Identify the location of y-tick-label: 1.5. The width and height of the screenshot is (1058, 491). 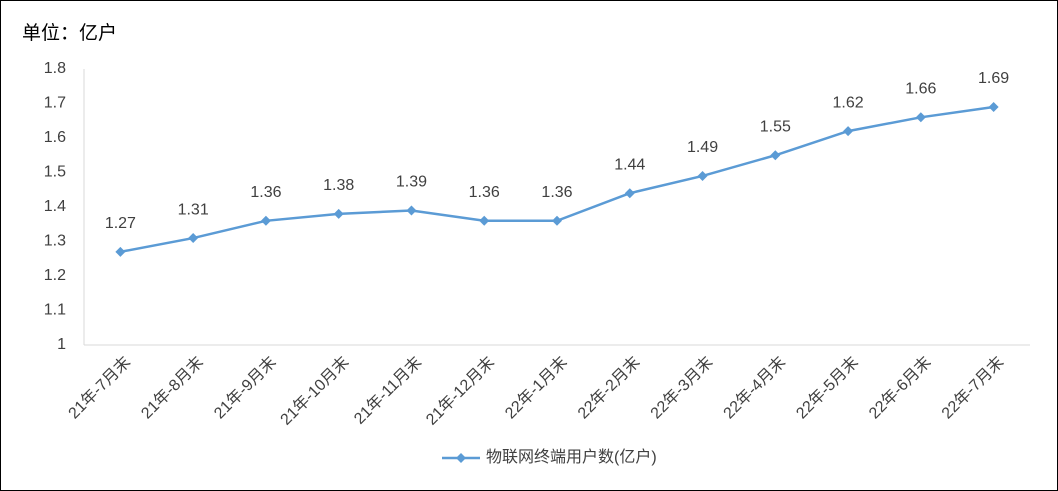
(55, 172).